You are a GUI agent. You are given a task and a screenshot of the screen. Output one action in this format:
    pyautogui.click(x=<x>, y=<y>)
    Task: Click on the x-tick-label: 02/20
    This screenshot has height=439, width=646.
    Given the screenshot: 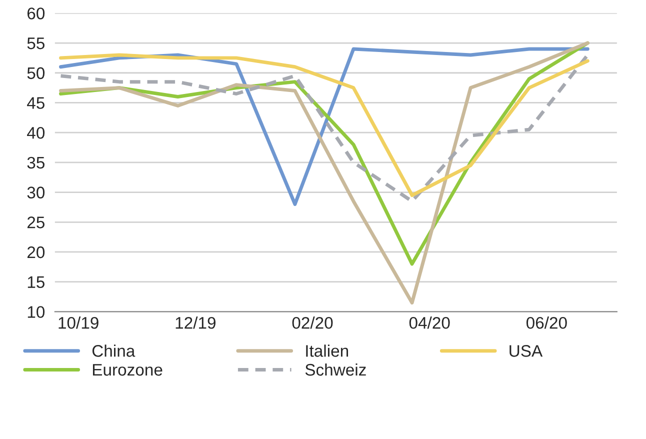 What is the action you would take?
    pyautogui.click(x=312, y=322)
    